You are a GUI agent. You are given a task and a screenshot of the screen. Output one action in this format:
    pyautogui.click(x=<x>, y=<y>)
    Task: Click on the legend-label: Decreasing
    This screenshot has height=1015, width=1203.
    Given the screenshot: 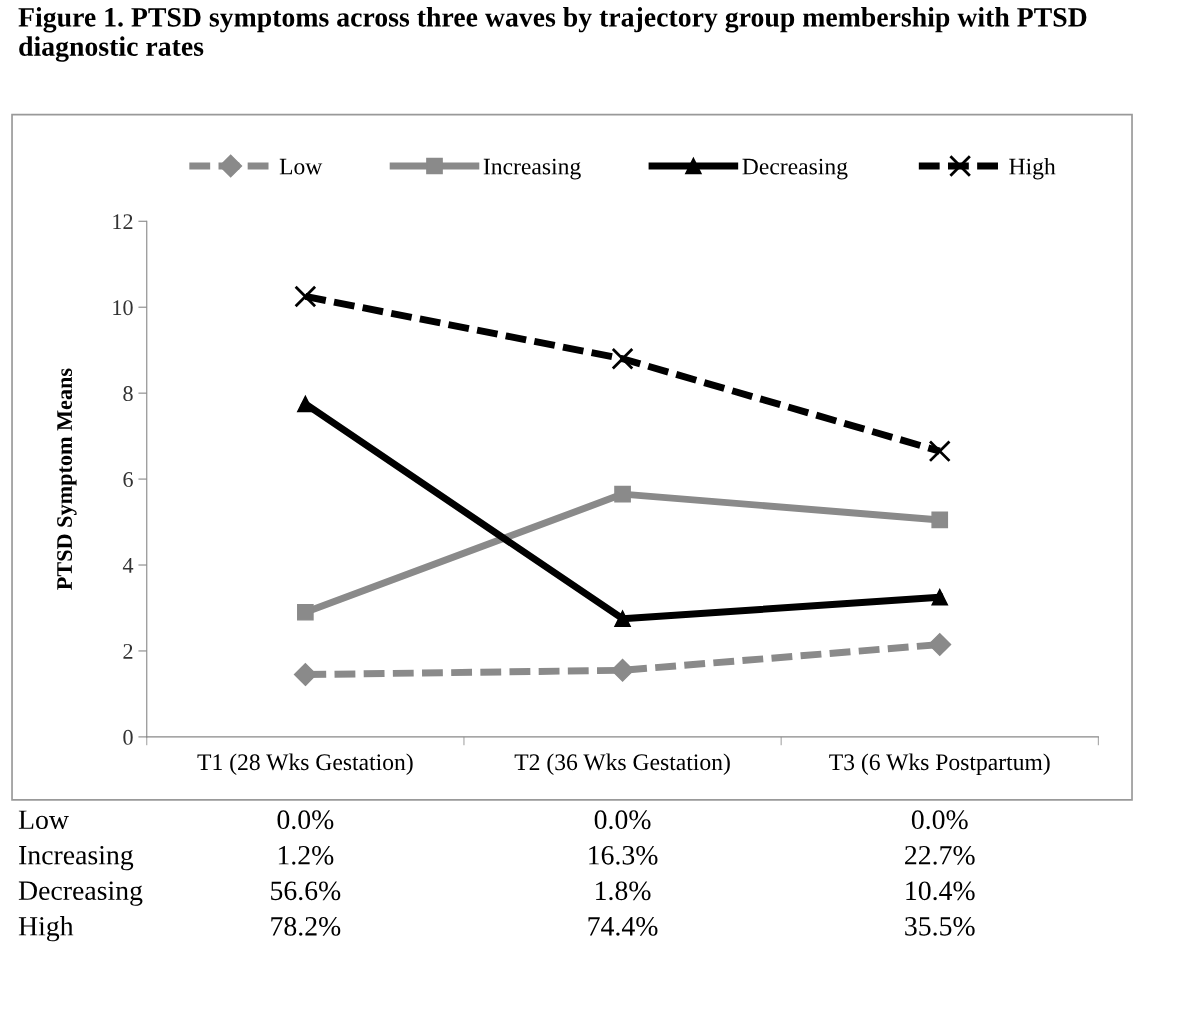 What is the action you would take?
    pyautogui.click(x=795, y=169)
    